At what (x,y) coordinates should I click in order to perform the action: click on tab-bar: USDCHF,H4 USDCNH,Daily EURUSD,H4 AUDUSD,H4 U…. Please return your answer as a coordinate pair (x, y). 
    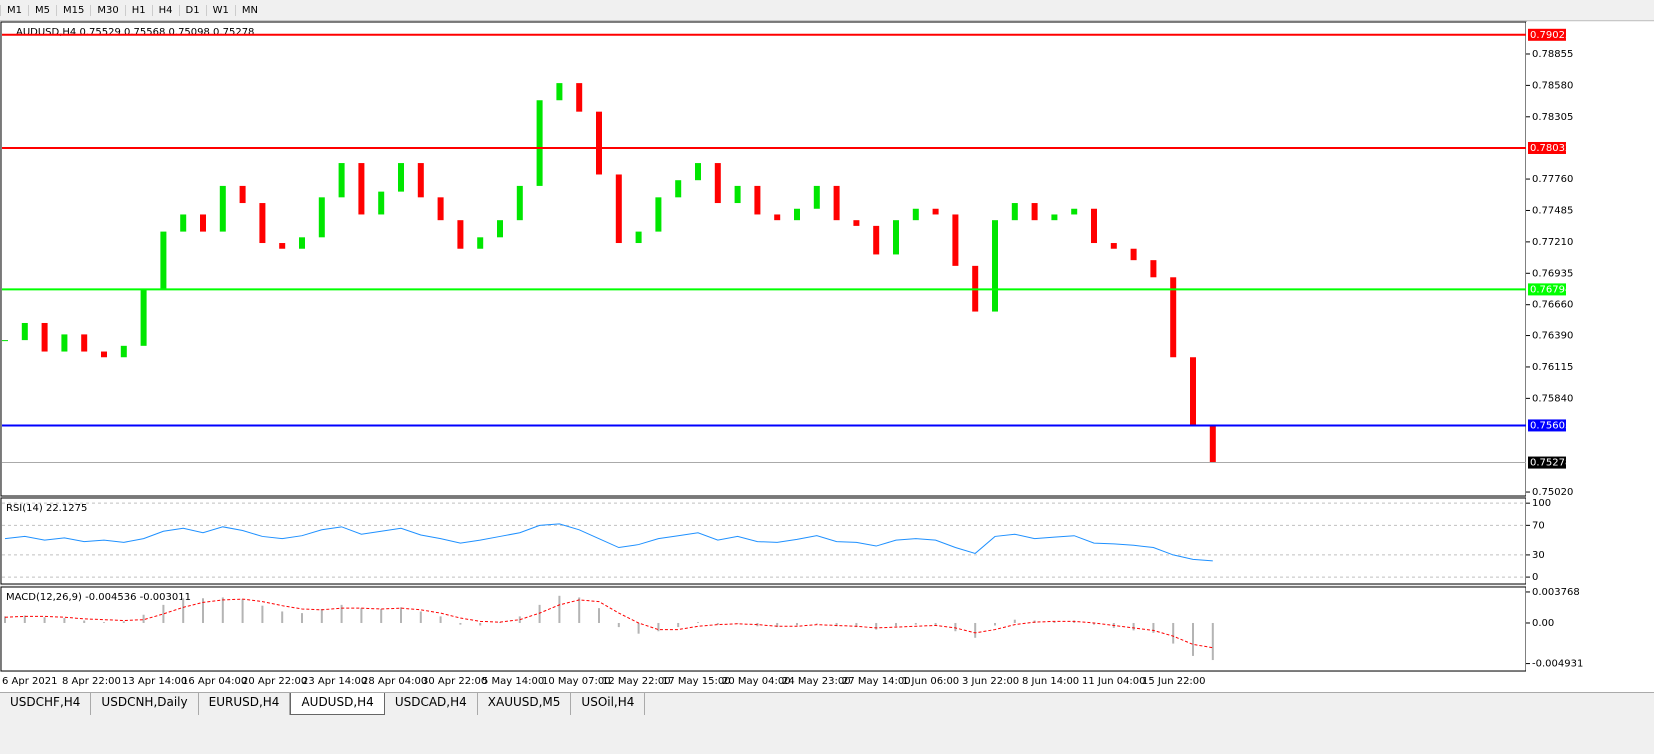
    Looking at the image, I should click on (827, 703).